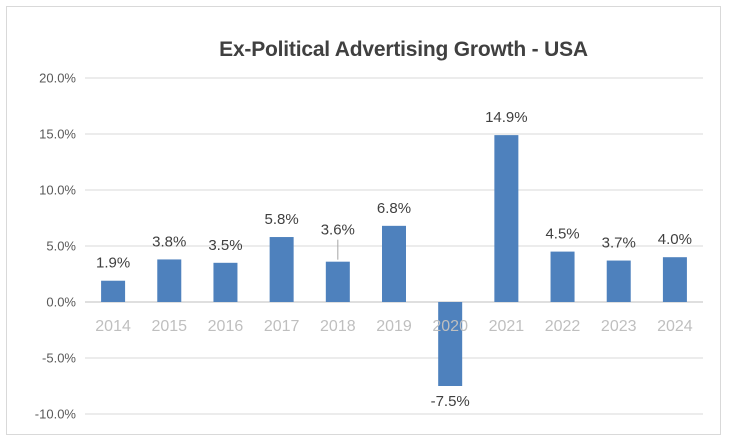 The image size is (730, 441). I want to click on bar-2024, so click(674, 279).